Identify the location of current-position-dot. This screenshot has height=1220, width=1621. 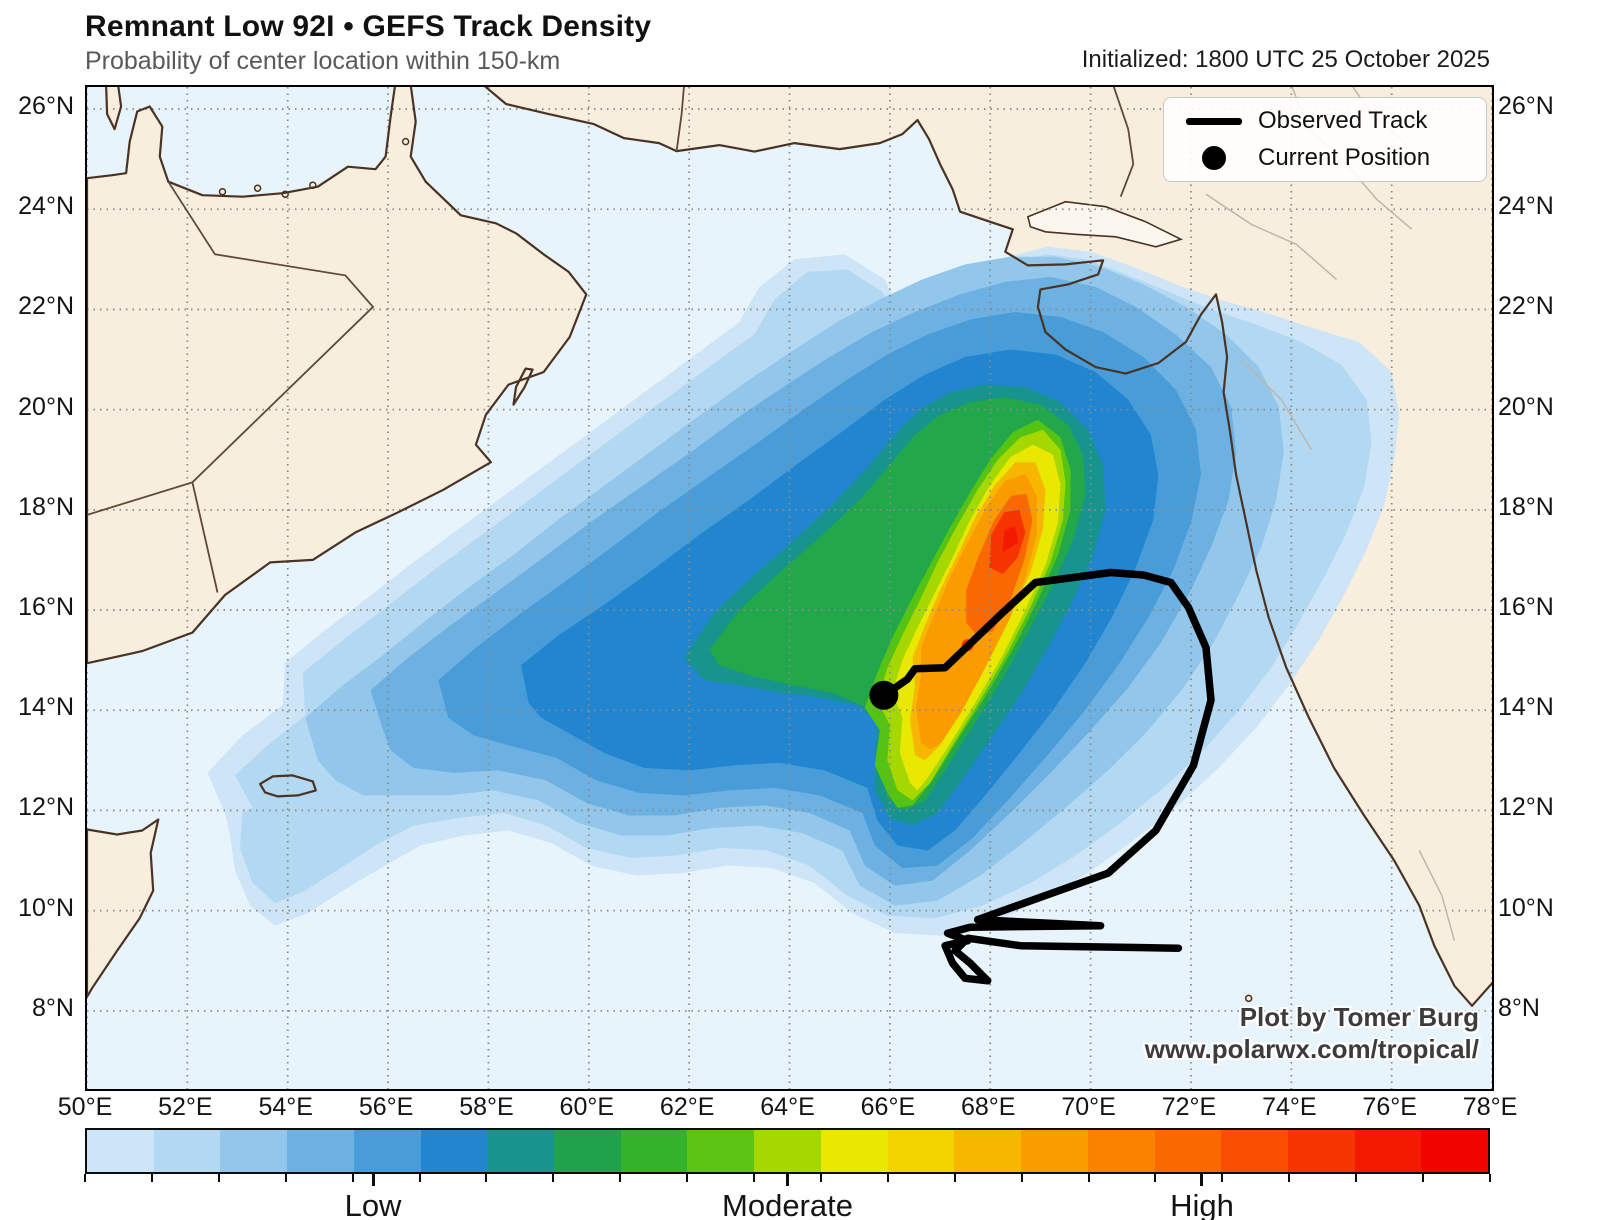
(884, 695).